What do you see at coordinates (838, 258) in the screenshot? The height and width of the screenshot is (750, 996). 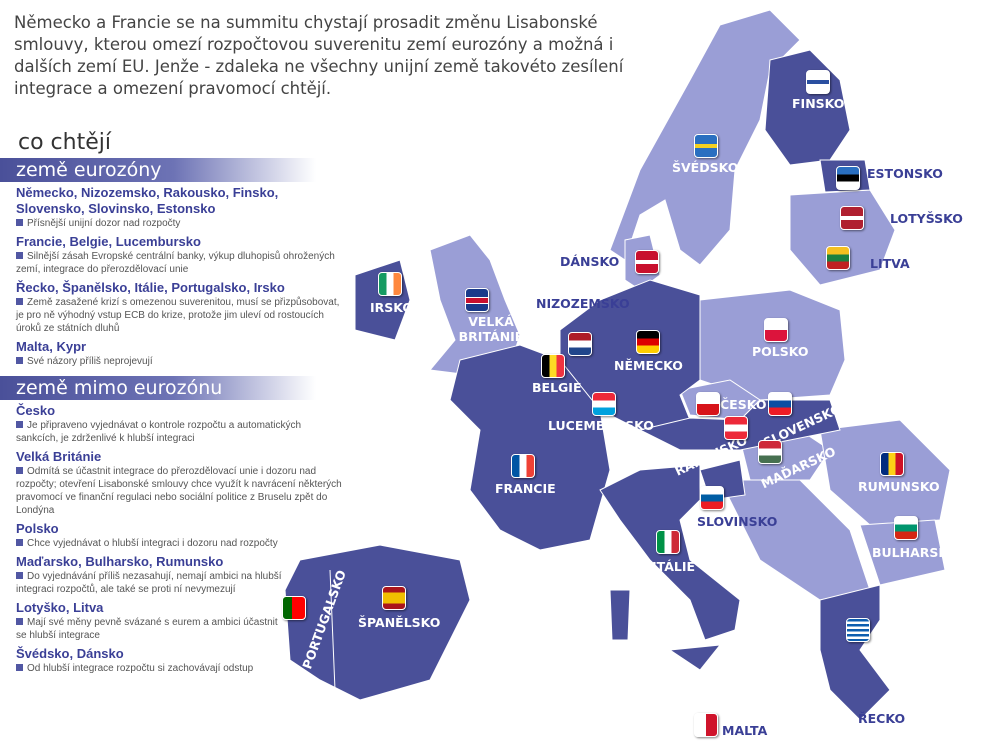 I see `flag-lithuania-icon` at bounding box center [838, 258].